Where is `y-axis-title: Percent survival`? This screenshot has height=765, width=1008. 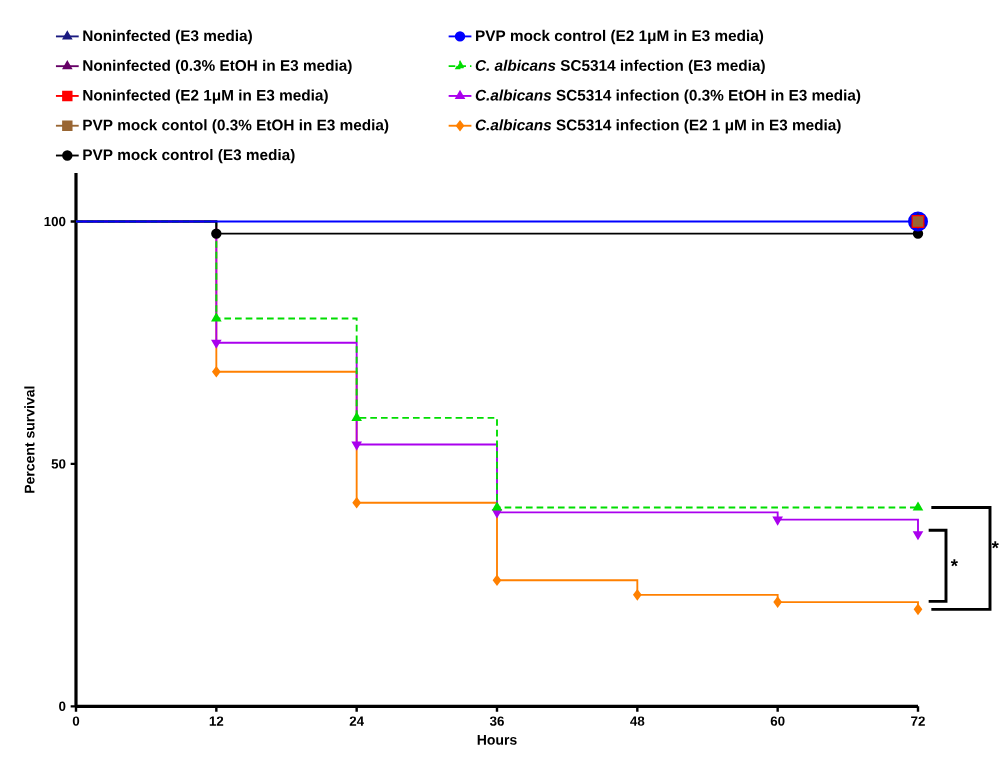
y-axis-title: Percent survival is located at coordinates (29, 439).